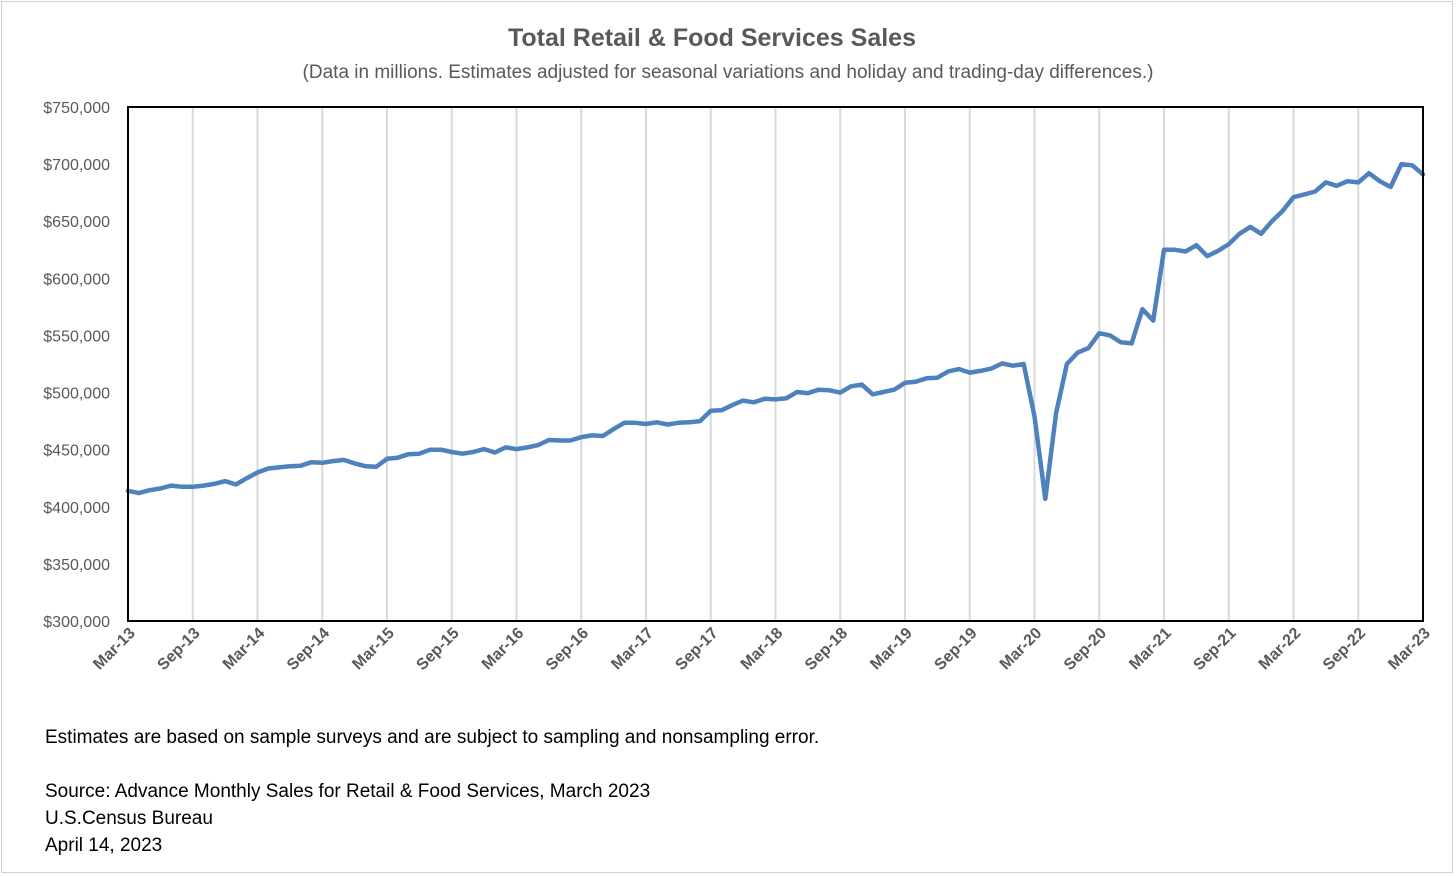  What do you see at coordinates (76, 165) in the screenshot?
I see `y-tick-label: $700,000` at bounding box center [76, 165].